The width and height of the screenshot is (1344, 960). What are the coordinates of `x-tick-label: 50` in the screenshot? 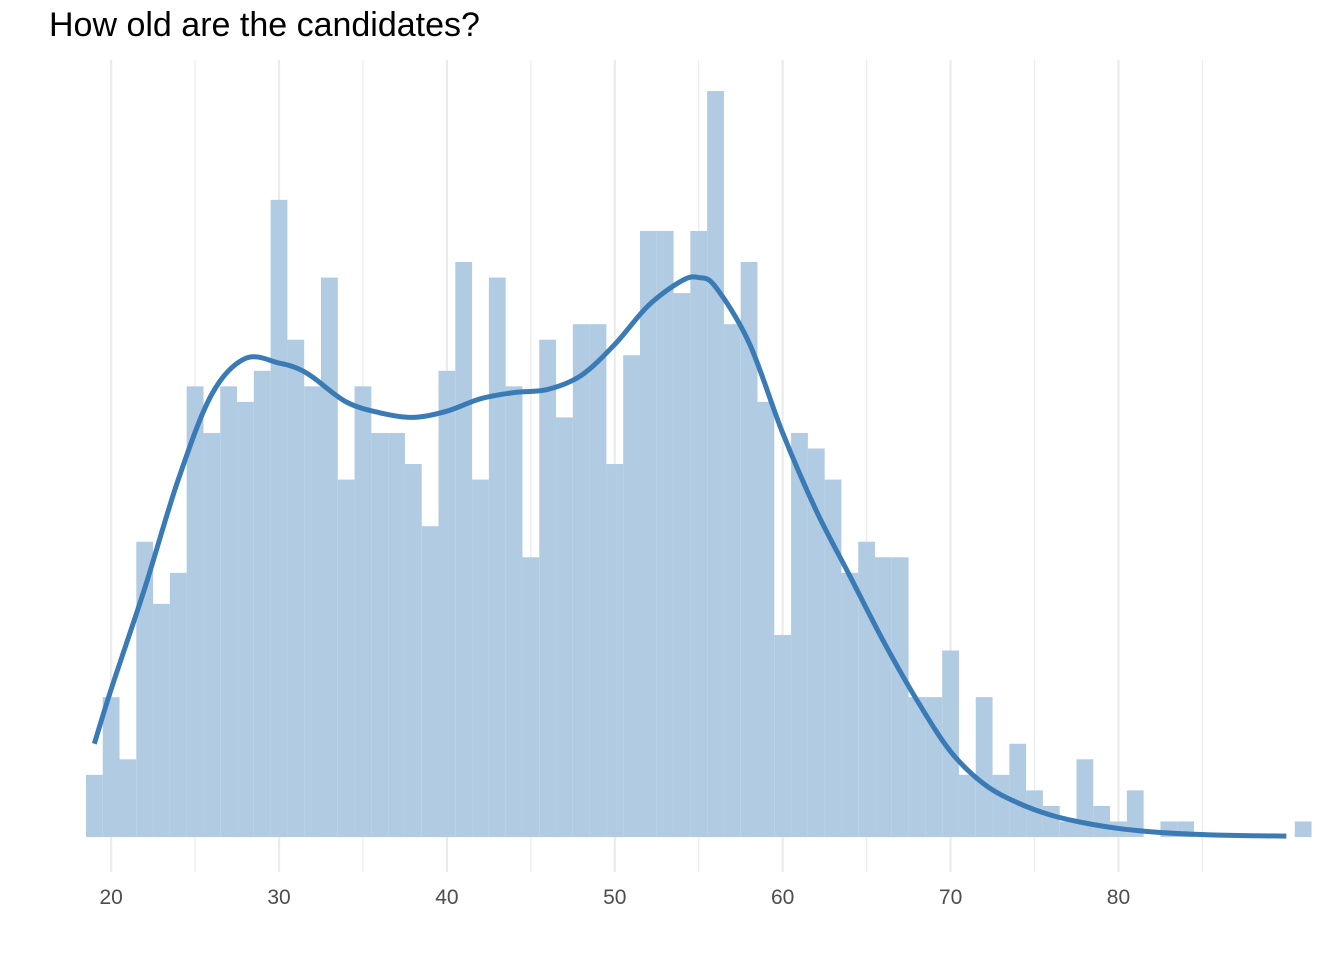 It's located at (614, 897).